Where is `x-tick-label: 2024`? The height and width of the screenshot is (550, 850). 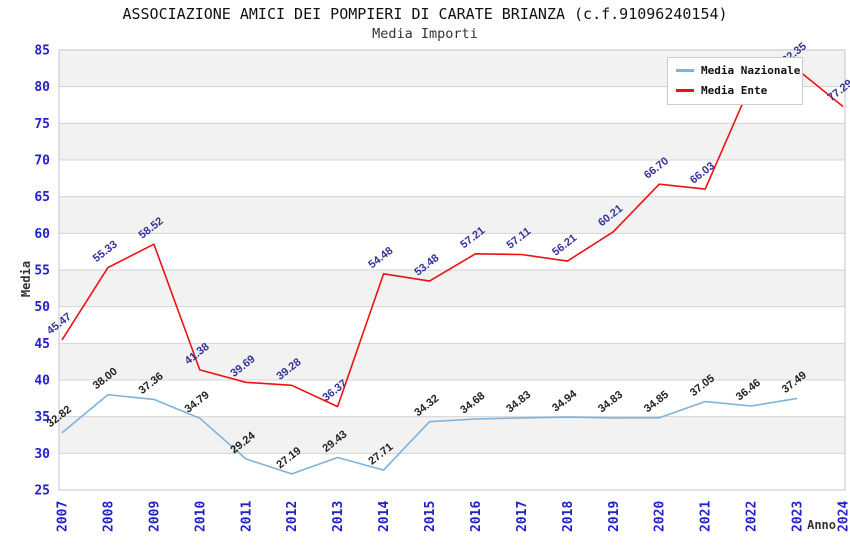 x-tick-label: 2024 is located at coordinates (843, 516).